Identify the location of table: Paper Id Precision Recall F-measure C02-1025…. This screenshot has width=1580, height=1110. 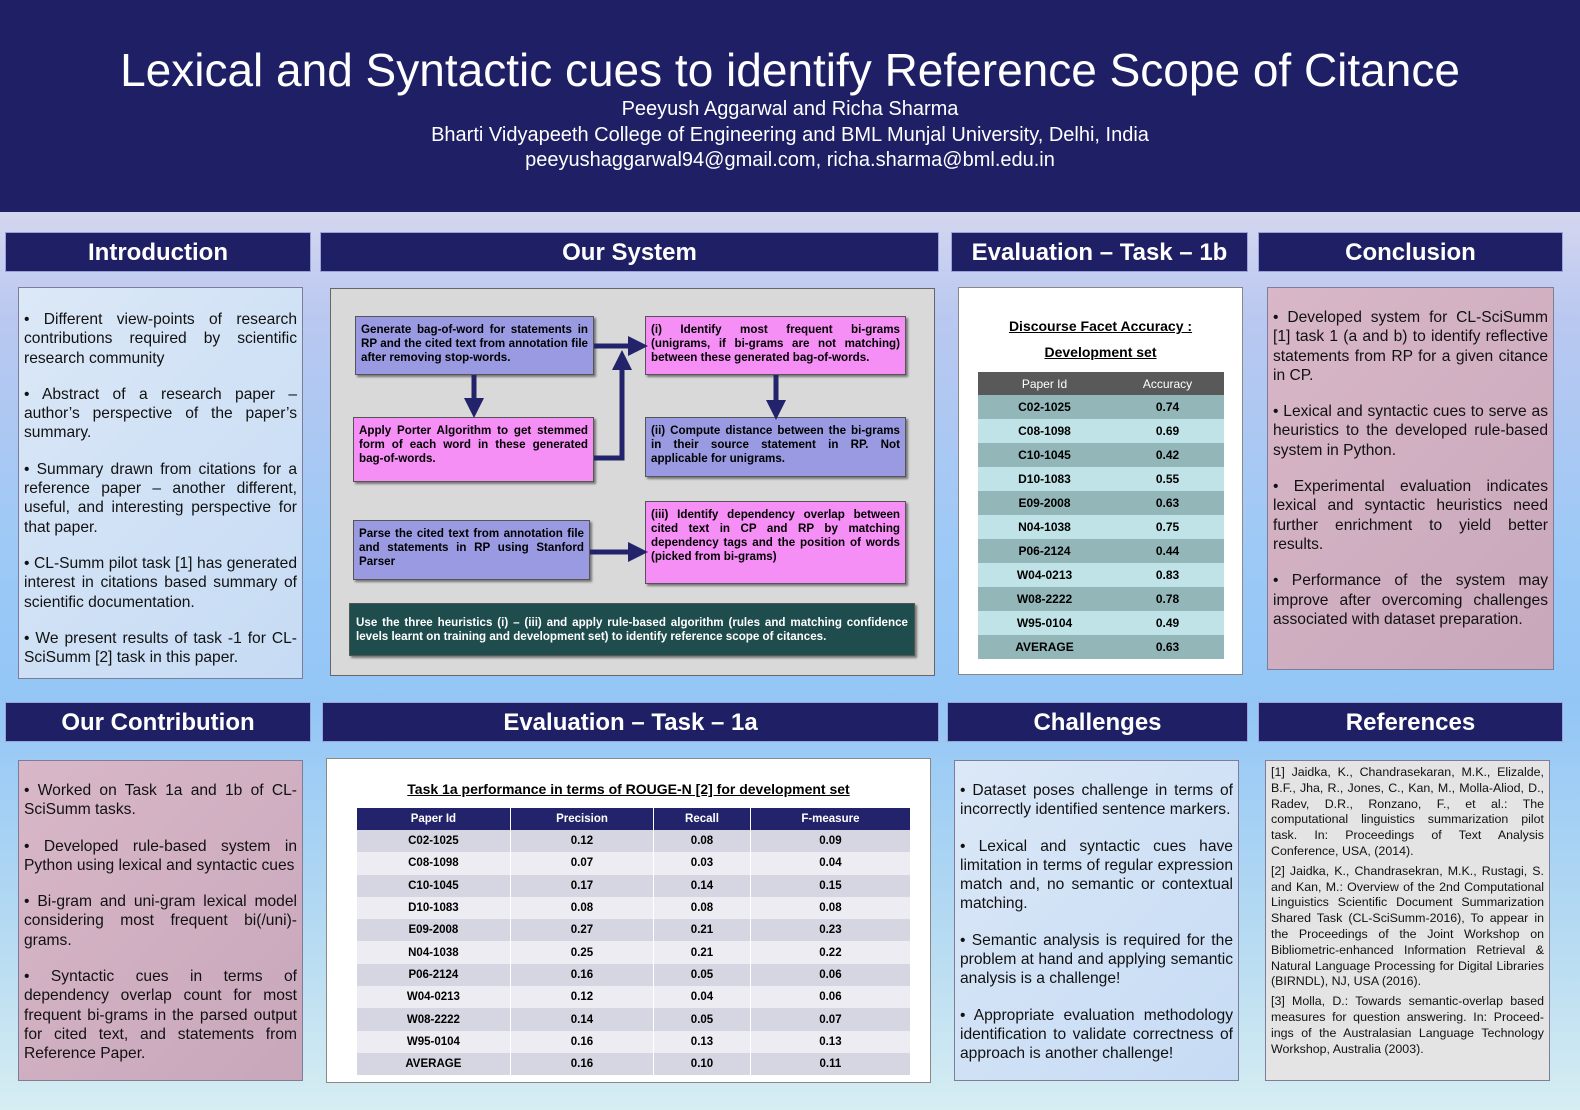
(634, 942).